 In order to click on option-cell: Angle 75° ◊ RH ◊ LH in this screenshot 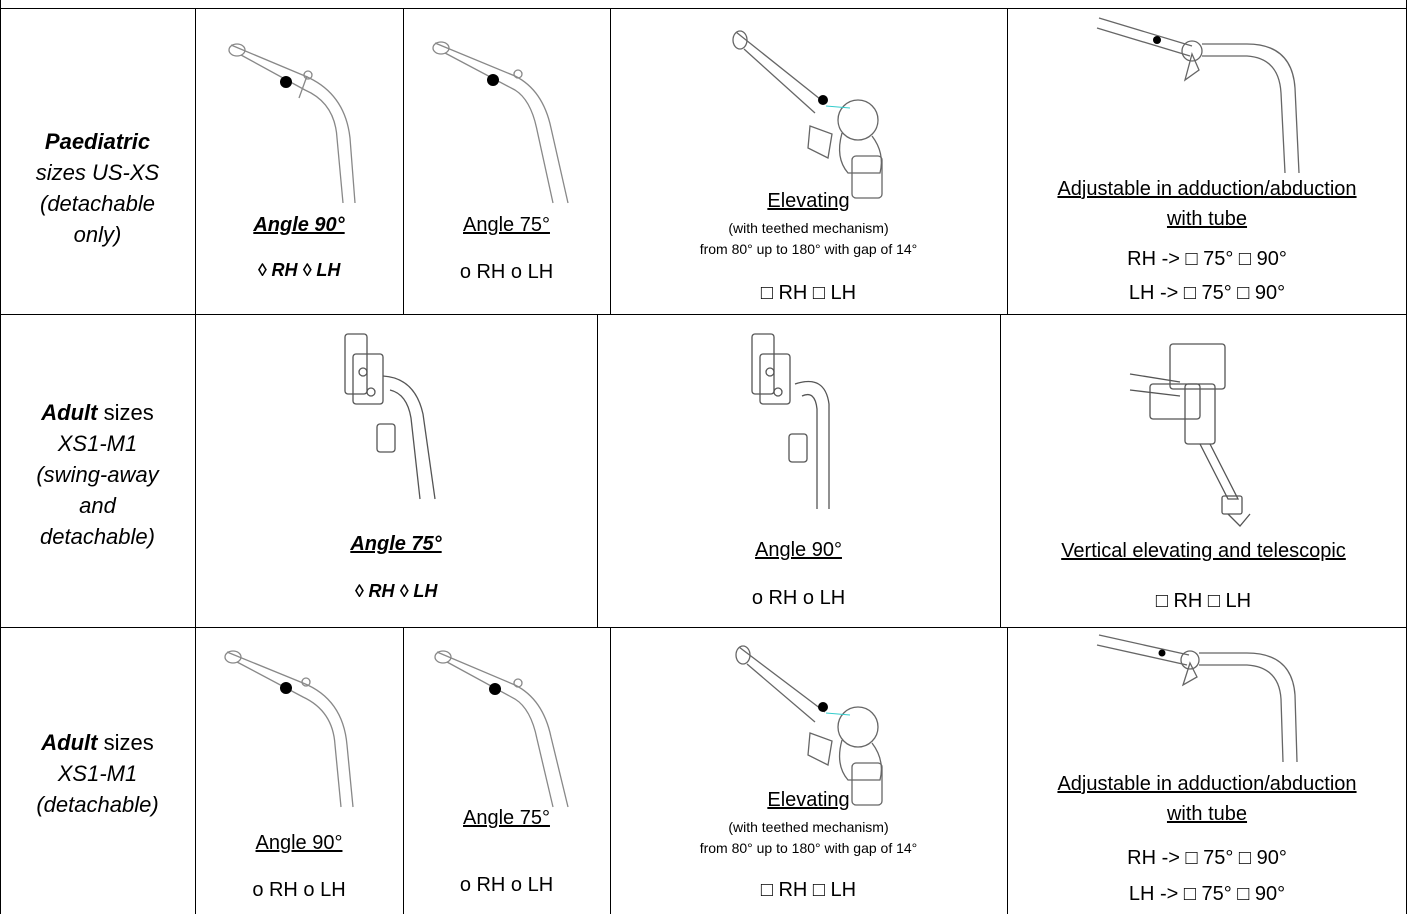, I will do `click(396, 470)`.